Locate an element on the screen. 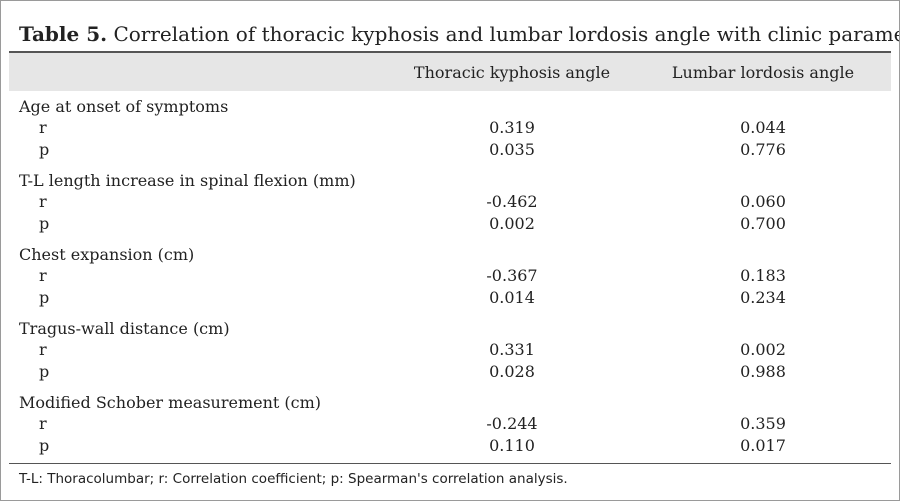 This screenshot has width=900, height=501. header-band is located at coordinates (450, 72).